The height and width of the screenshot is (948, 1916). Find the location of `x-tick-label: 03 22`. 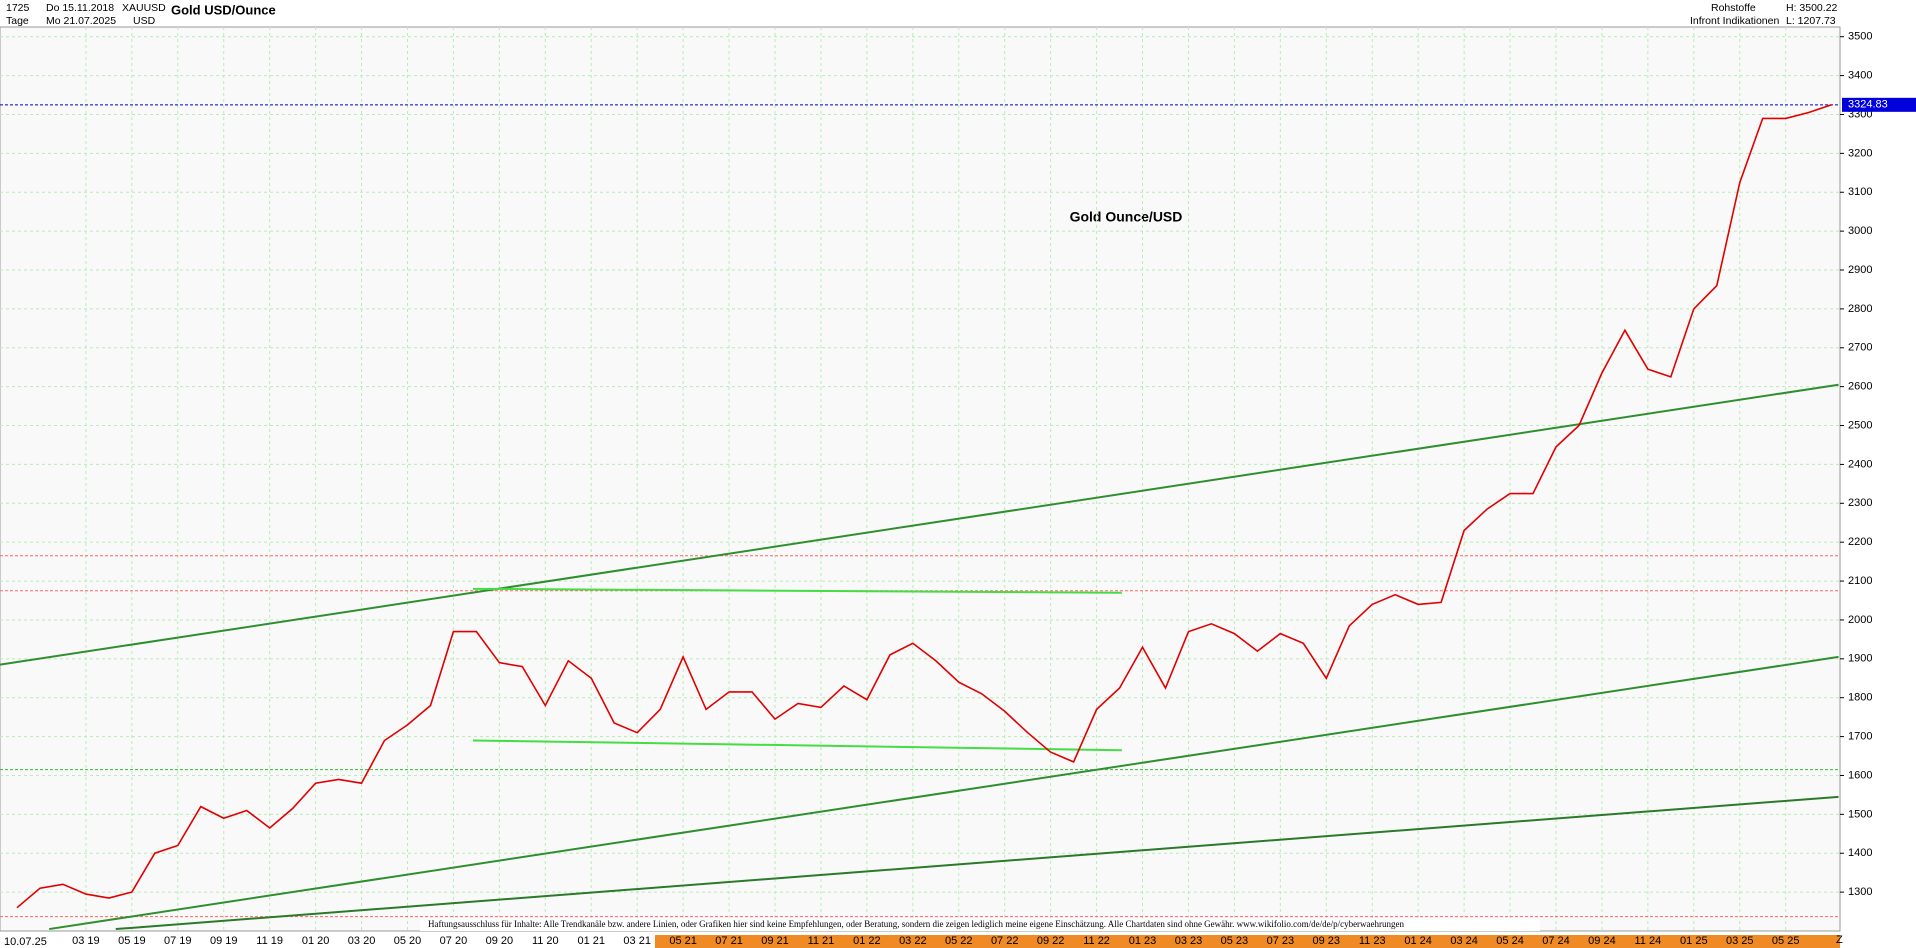

x-tick-label: 03 22 is located at coordinates (913, 941).